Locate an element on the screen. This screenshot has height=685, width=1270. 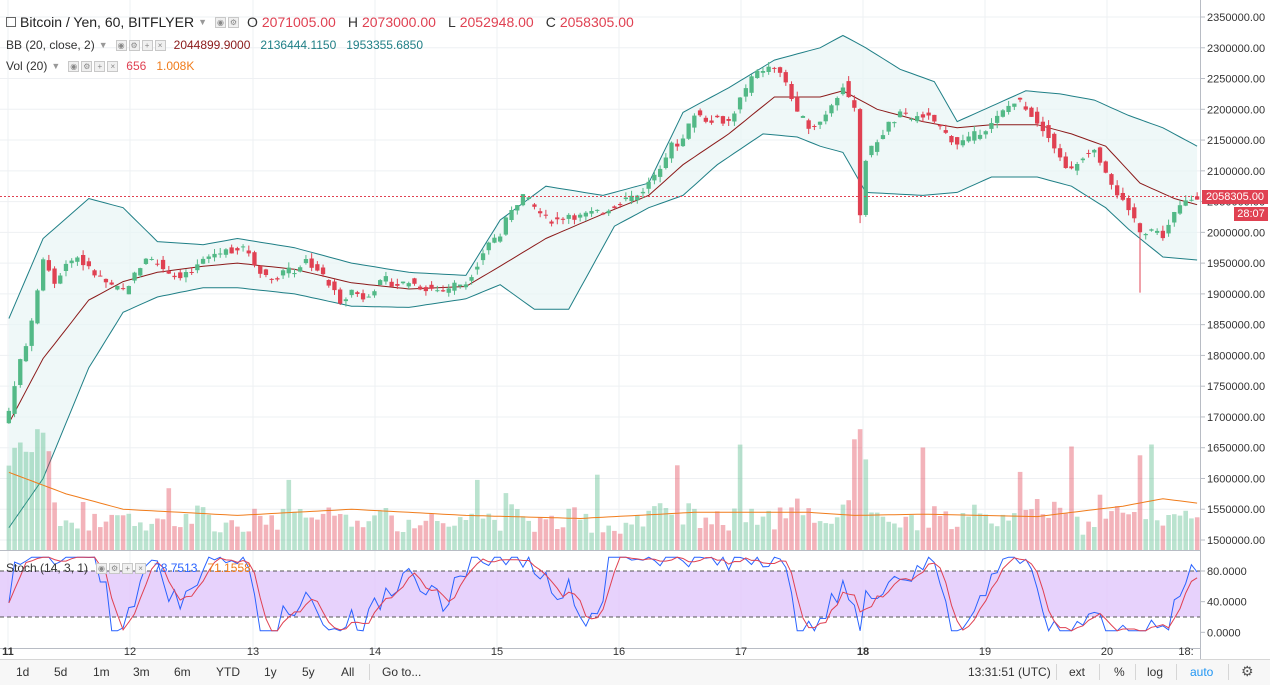
range-3m: 3m is located at coordinates (141, 672).